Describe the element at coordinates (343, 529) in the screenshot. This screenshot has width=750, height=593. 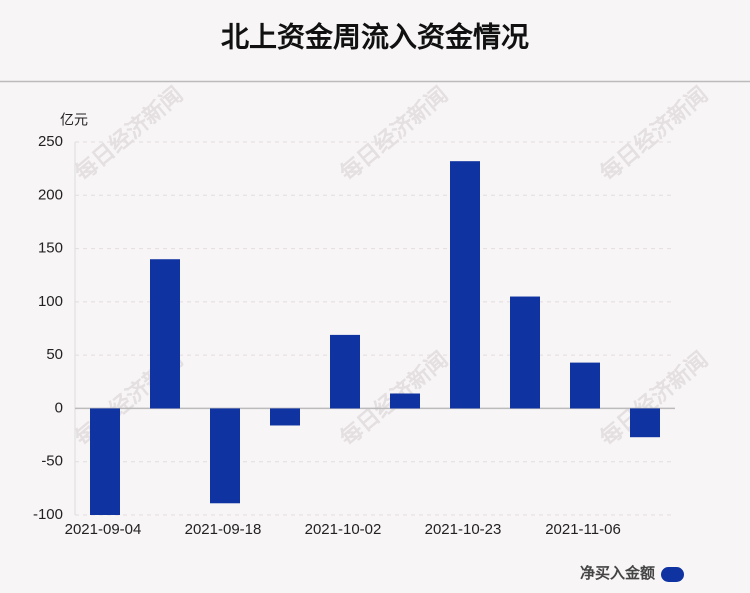
I see `x-tick-label: 2021-10-02` at that location.